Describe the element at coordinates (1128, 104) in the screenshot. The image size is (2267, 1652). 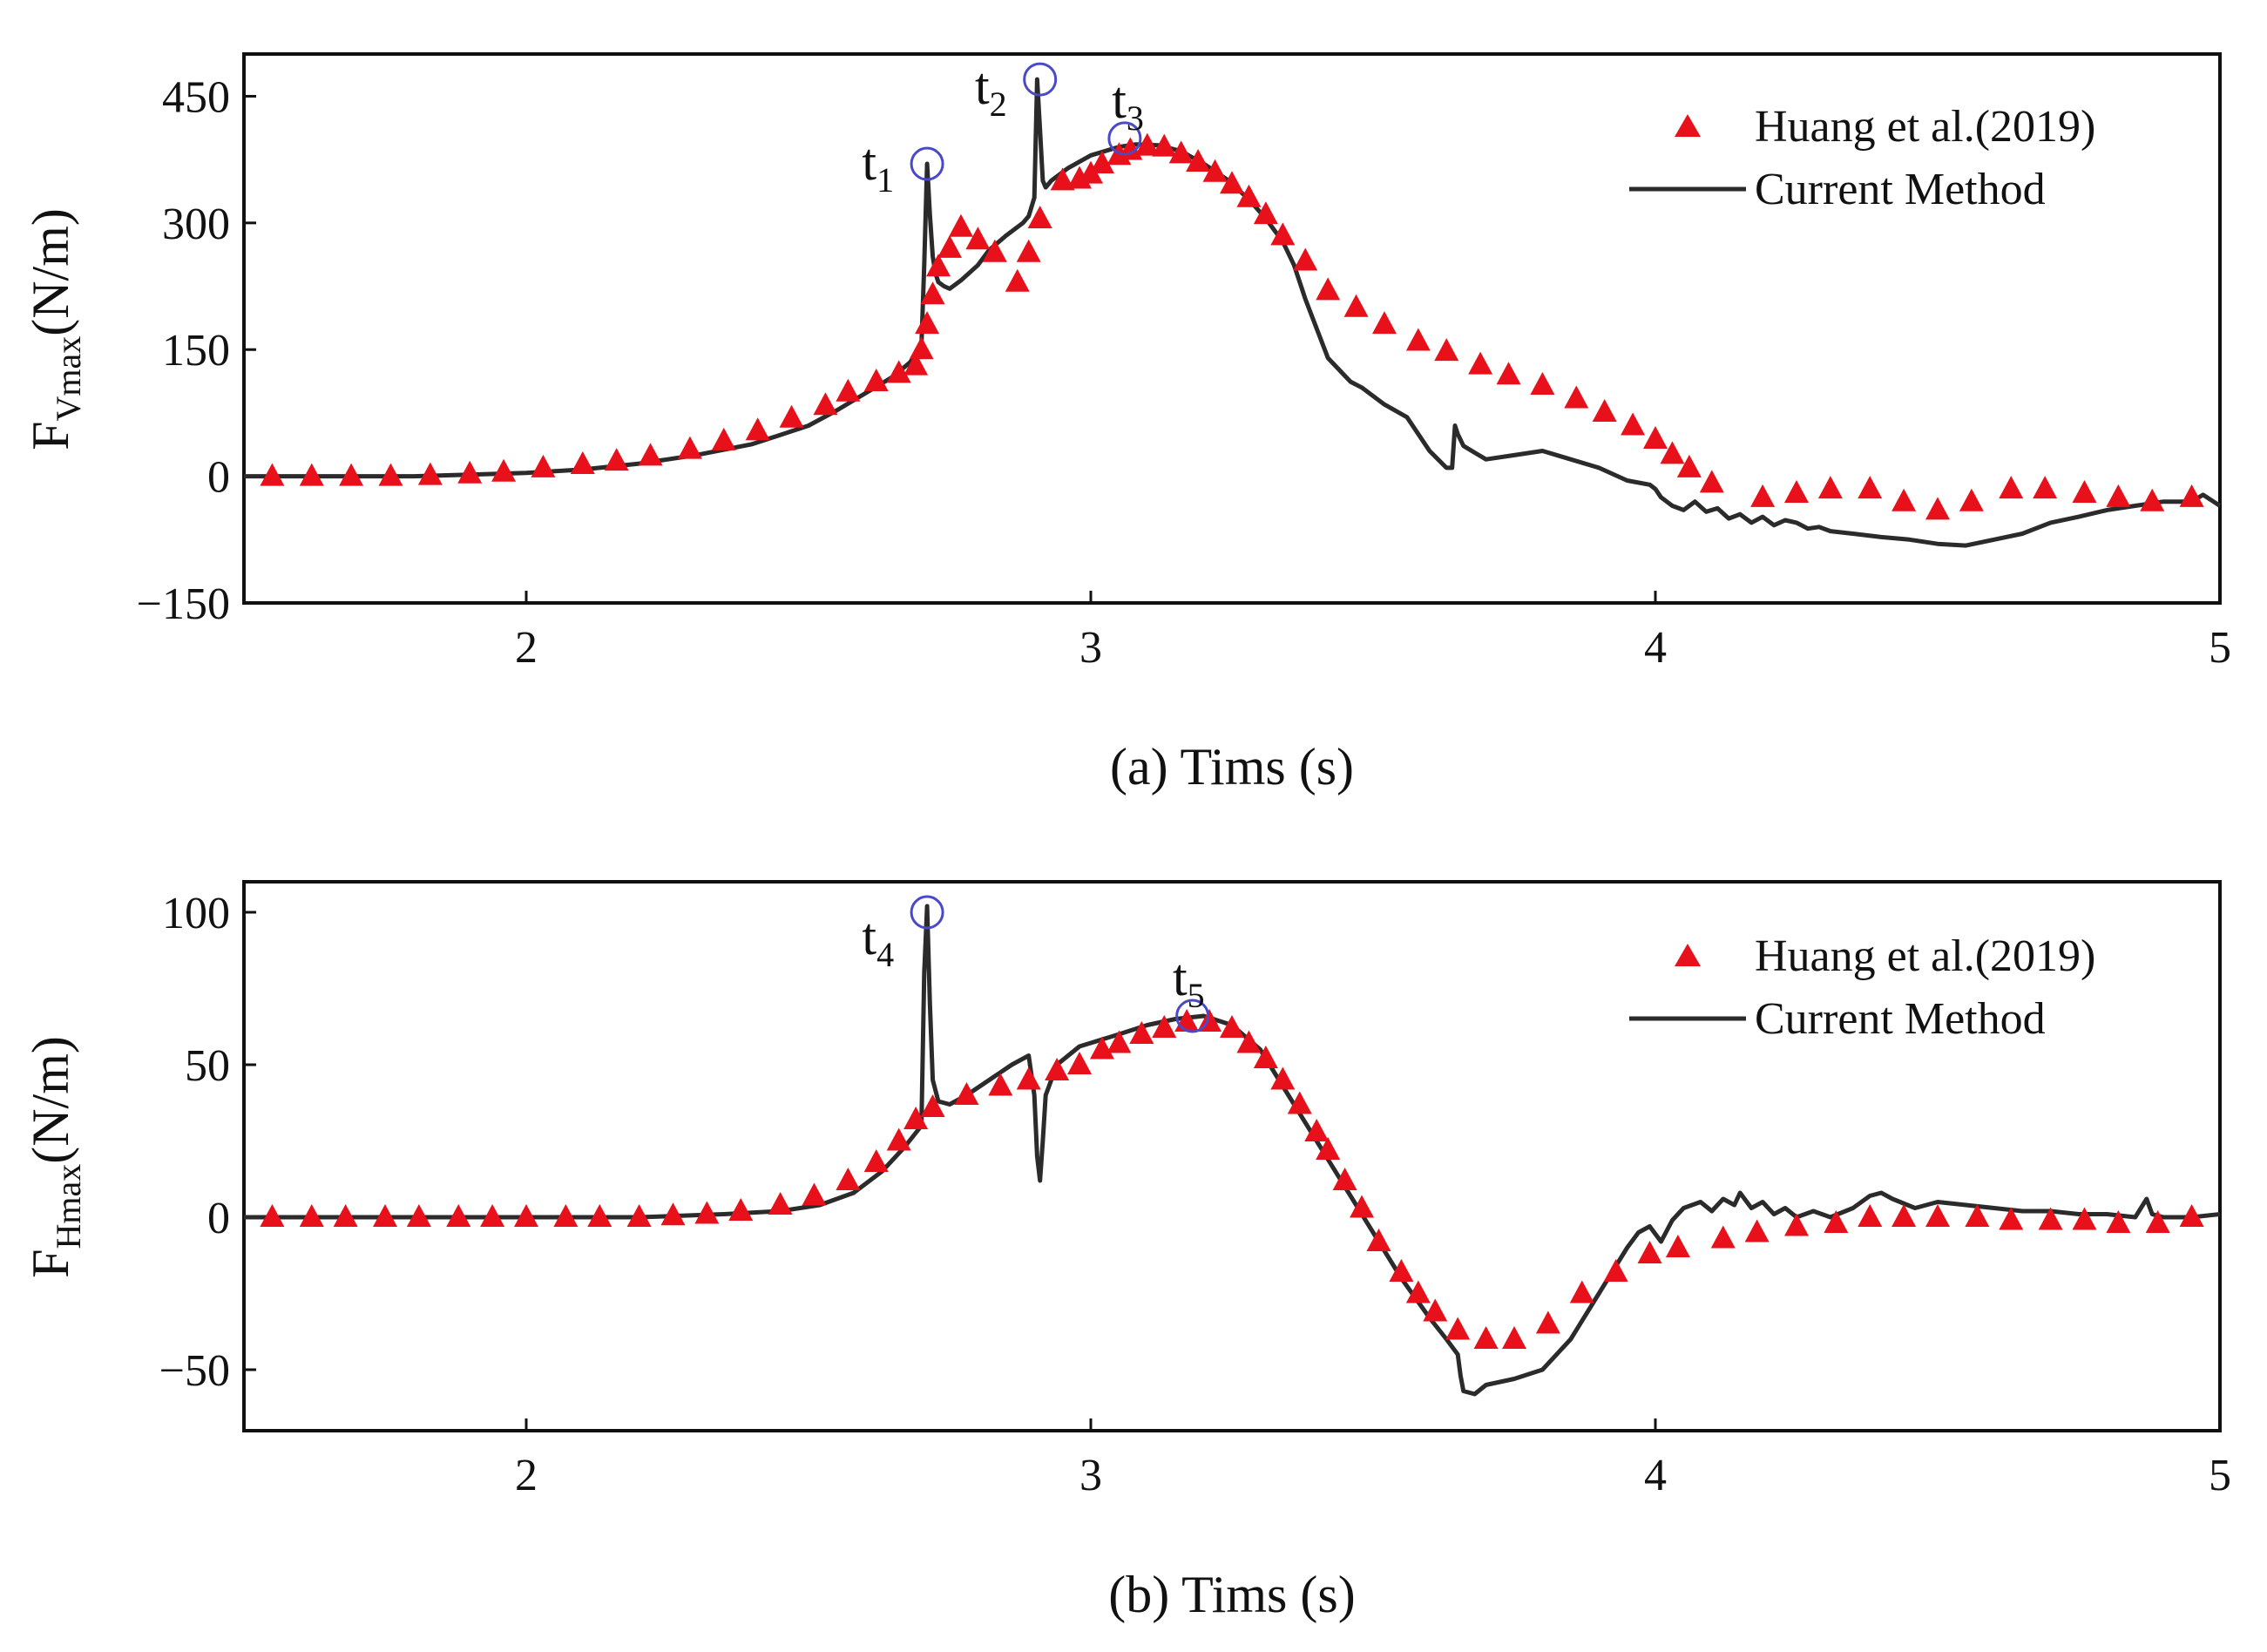
I see `annotation-label-a: t3` at that location.